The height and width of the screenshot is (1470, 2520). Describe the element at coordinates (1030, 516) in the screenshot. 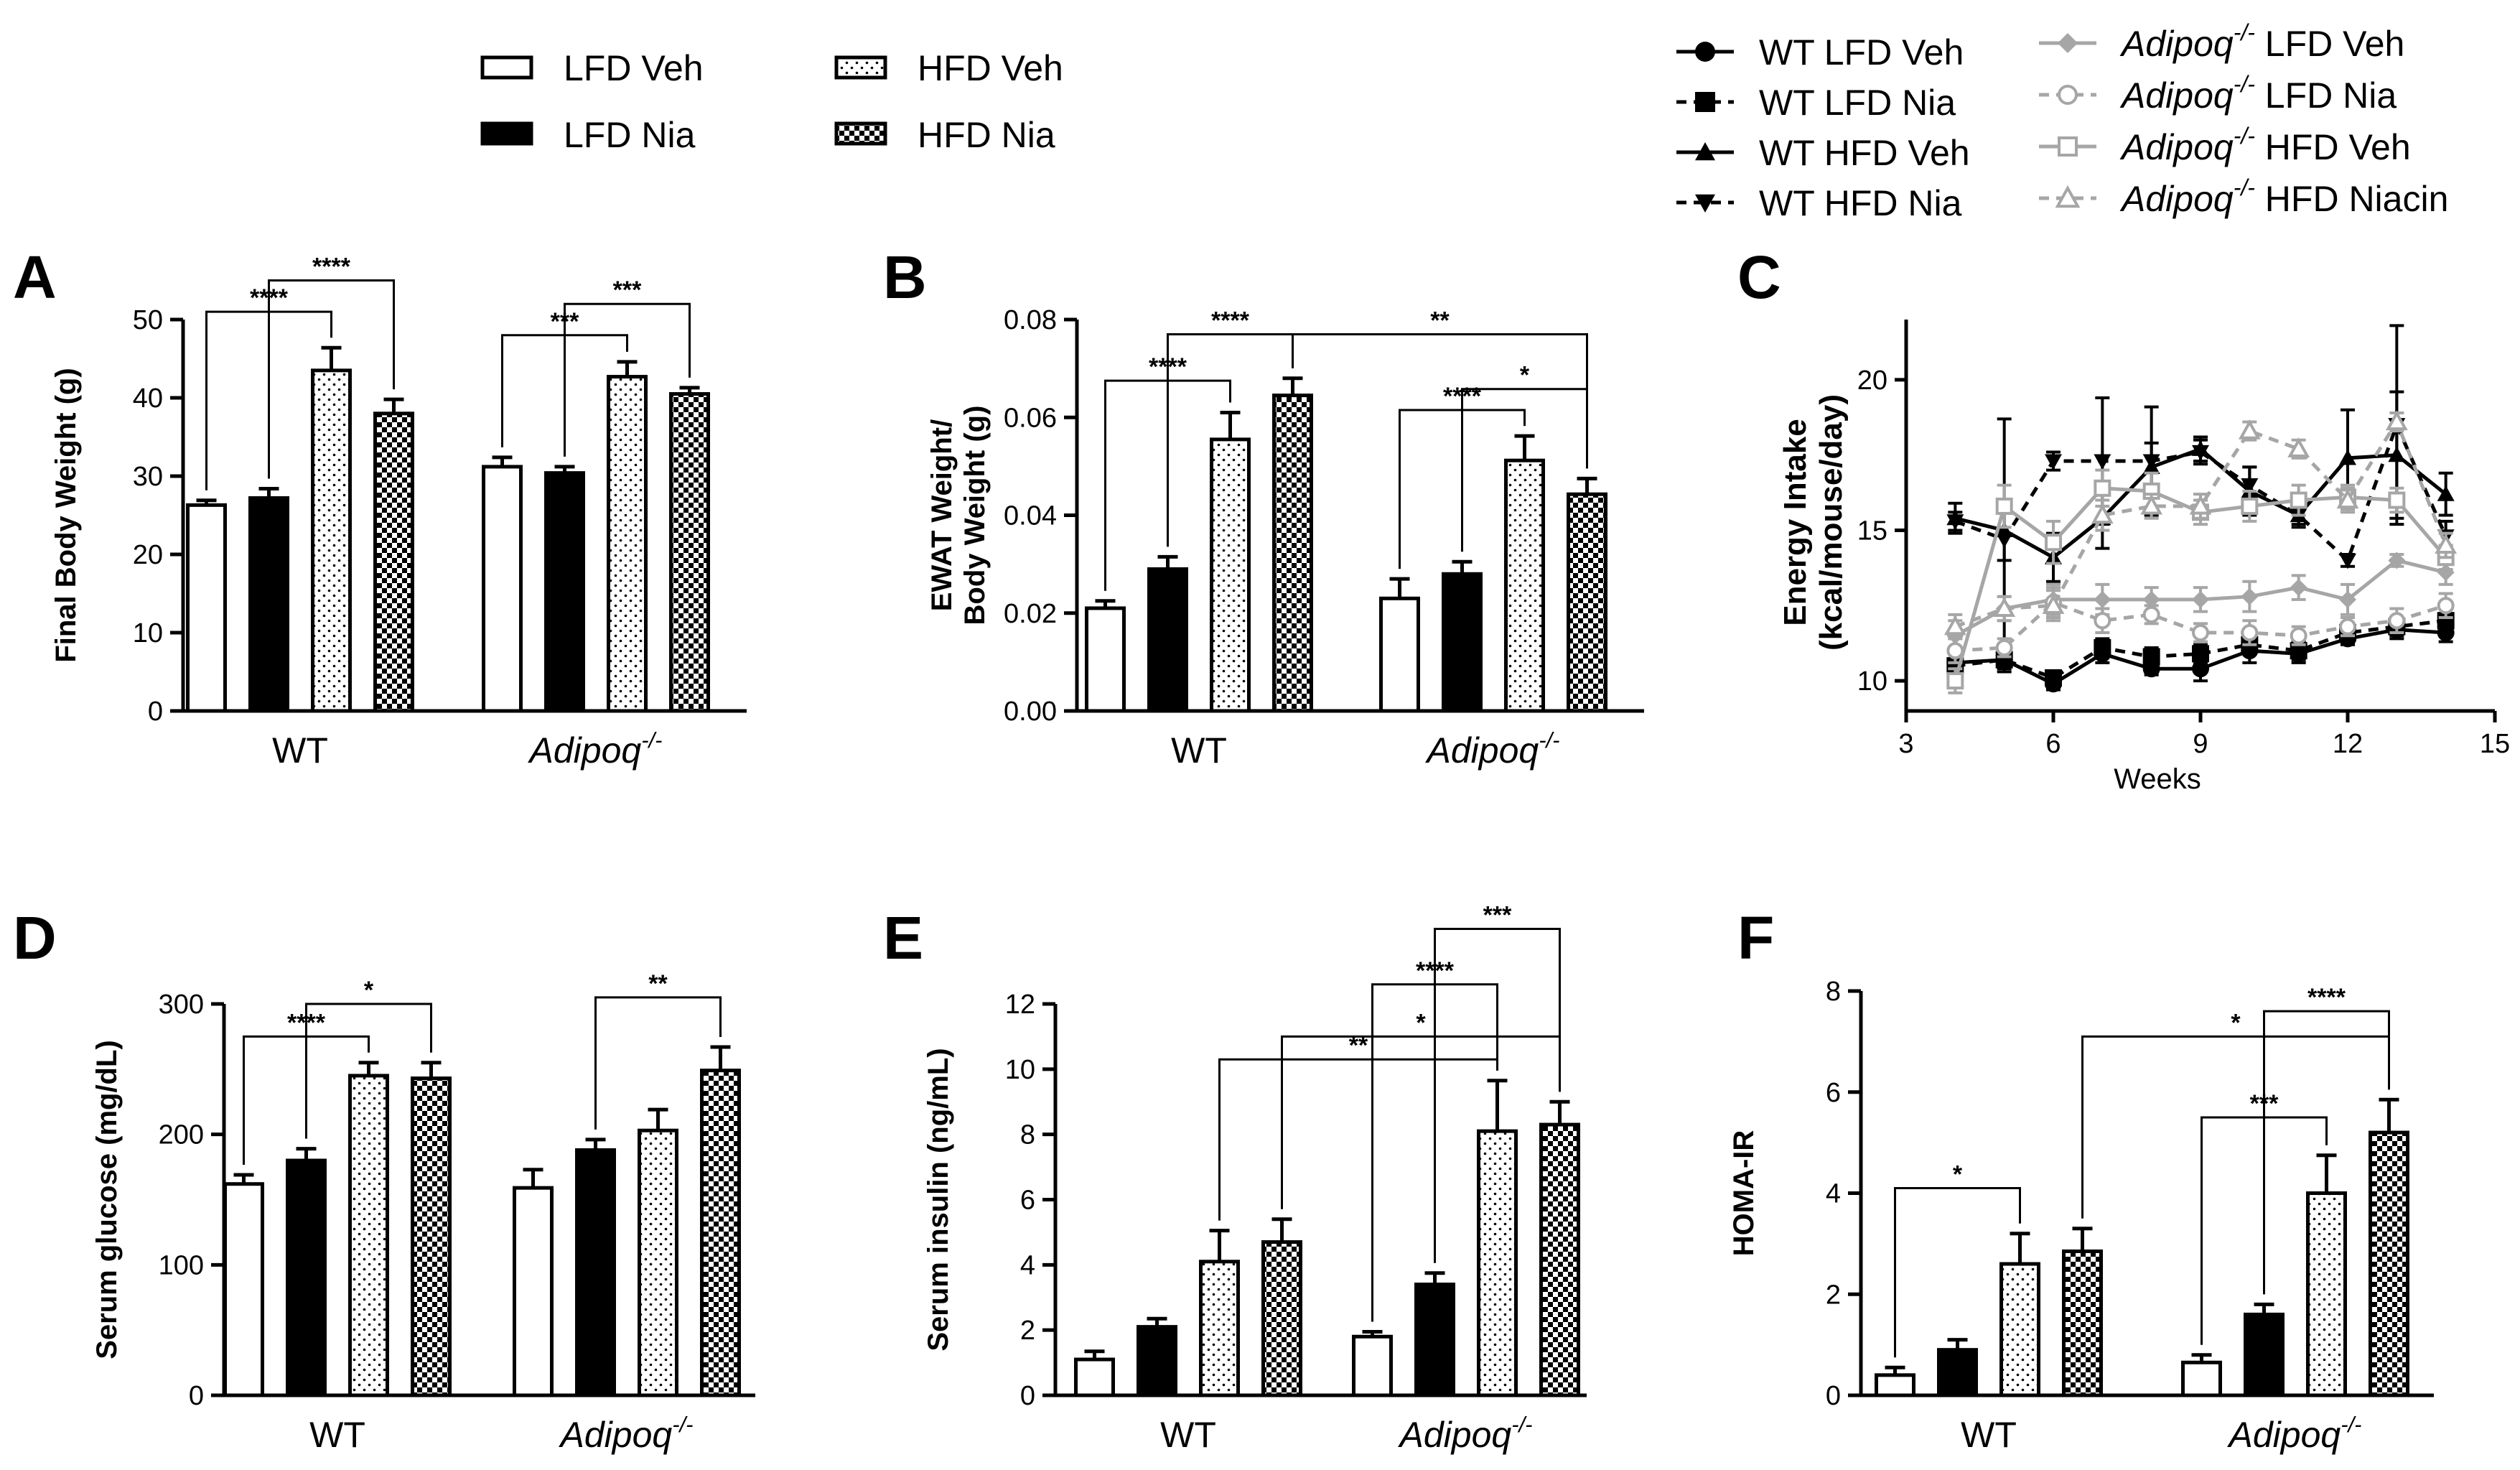

I see `y-tick-label: 0.04` at that location.